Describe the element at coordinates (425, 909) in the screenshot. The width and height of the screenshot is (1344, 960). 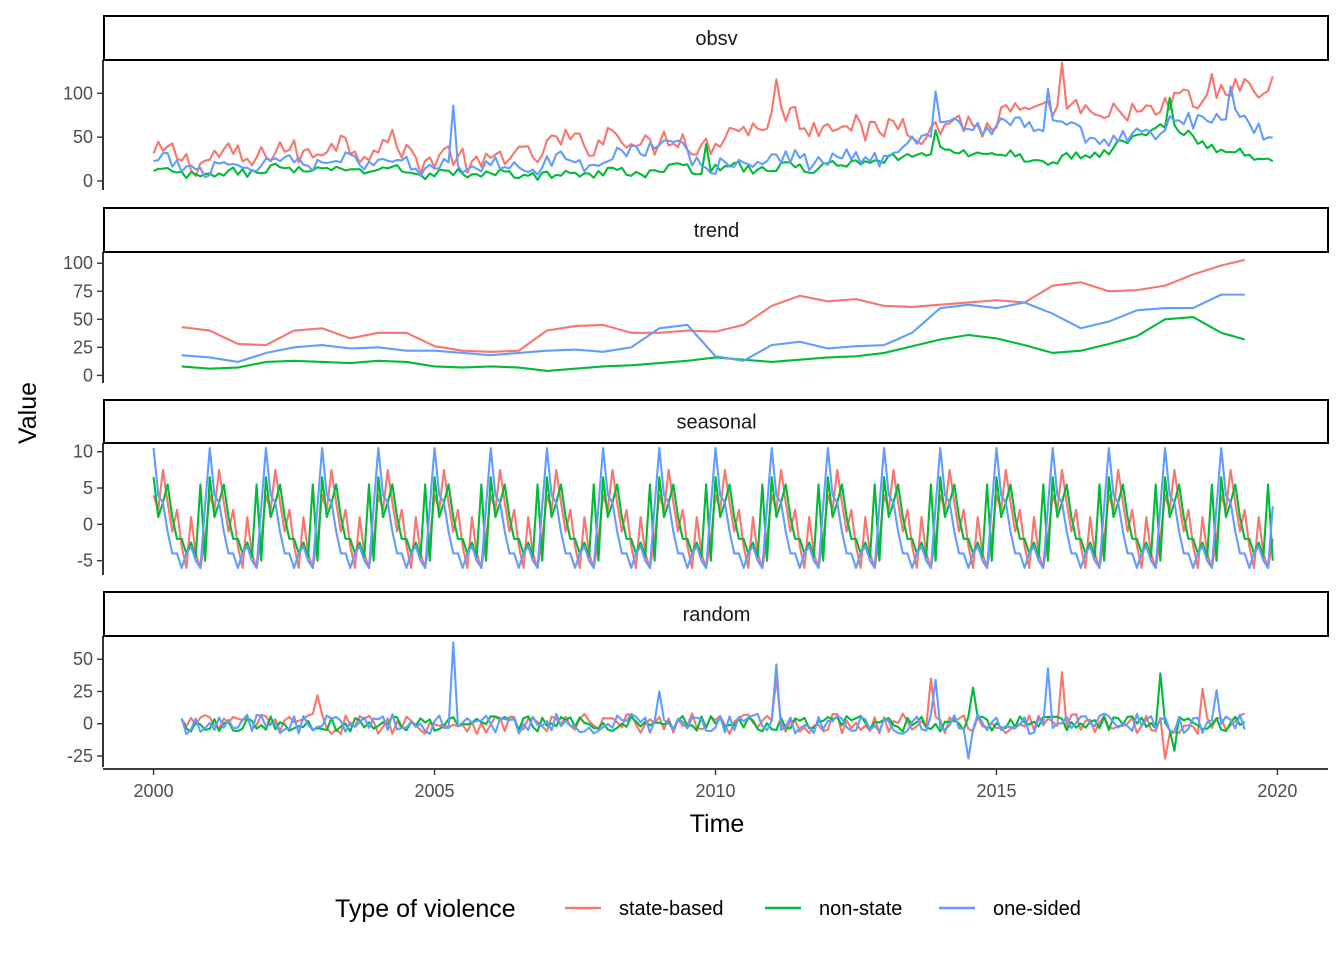
I see `legend-title: Type of violence` at that location.